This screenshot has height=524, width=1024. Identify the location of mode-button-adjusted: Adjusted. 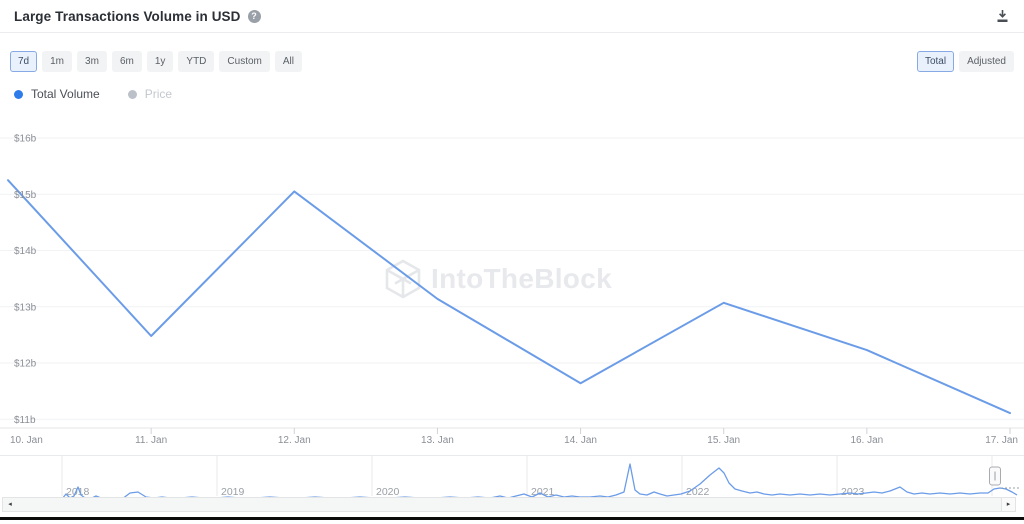
(986, 61).